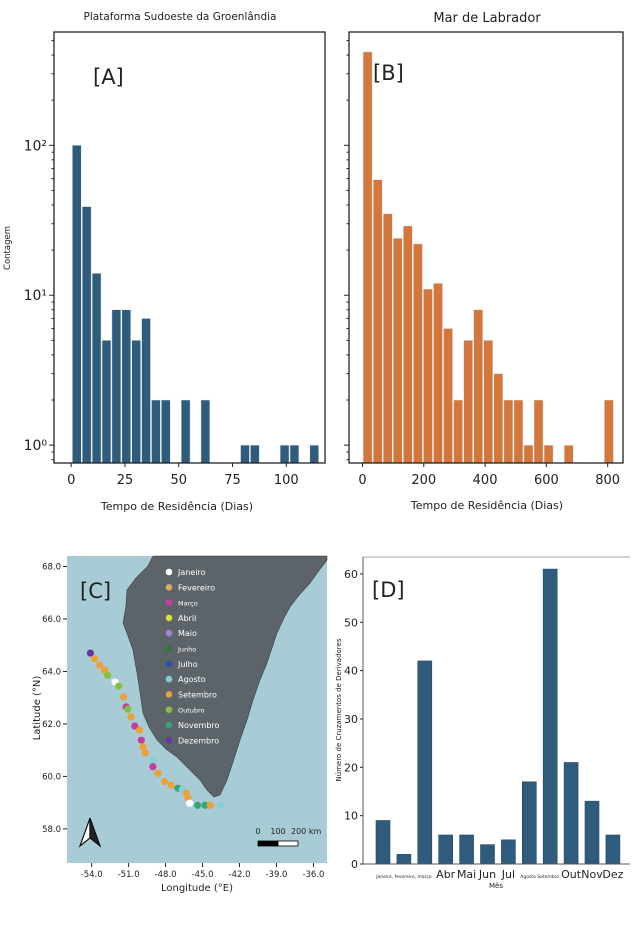 The height and width of the screenshot is (949, 633). Describe the element at coordinates (188, 604) in the screenshot. I see `legend-label: Março` at that location.